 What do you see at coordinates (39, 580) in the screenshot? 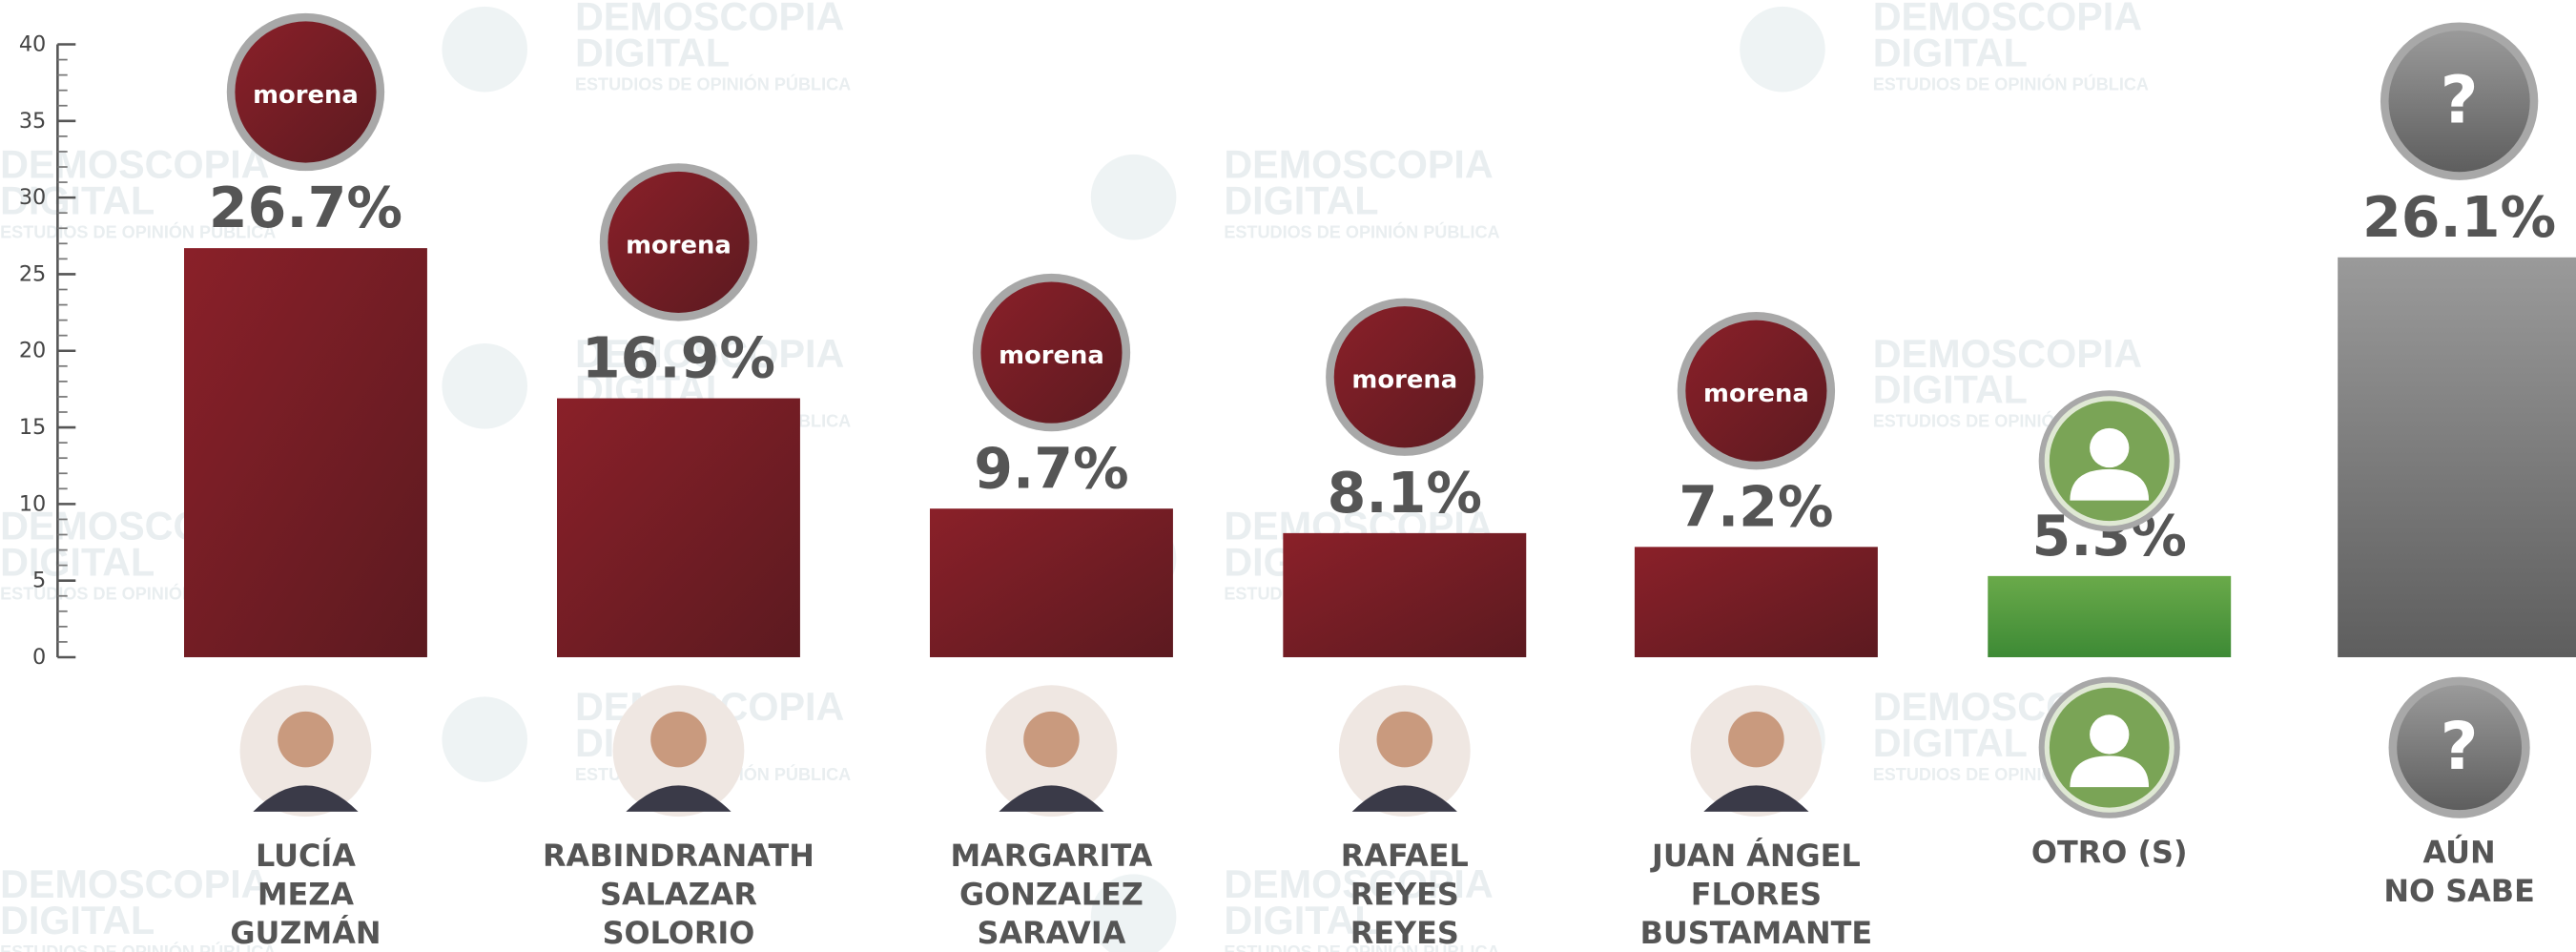
I see `y-tick-label: 5` at bounding box center [39, 580].